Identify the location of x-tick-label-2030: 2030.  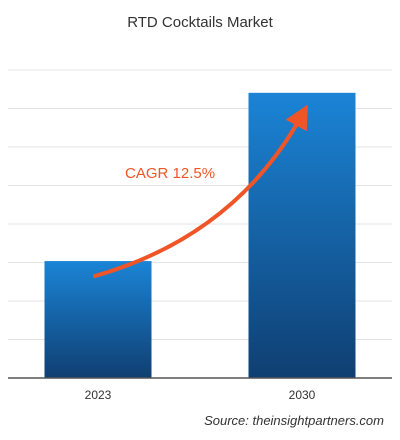
(302, 395).